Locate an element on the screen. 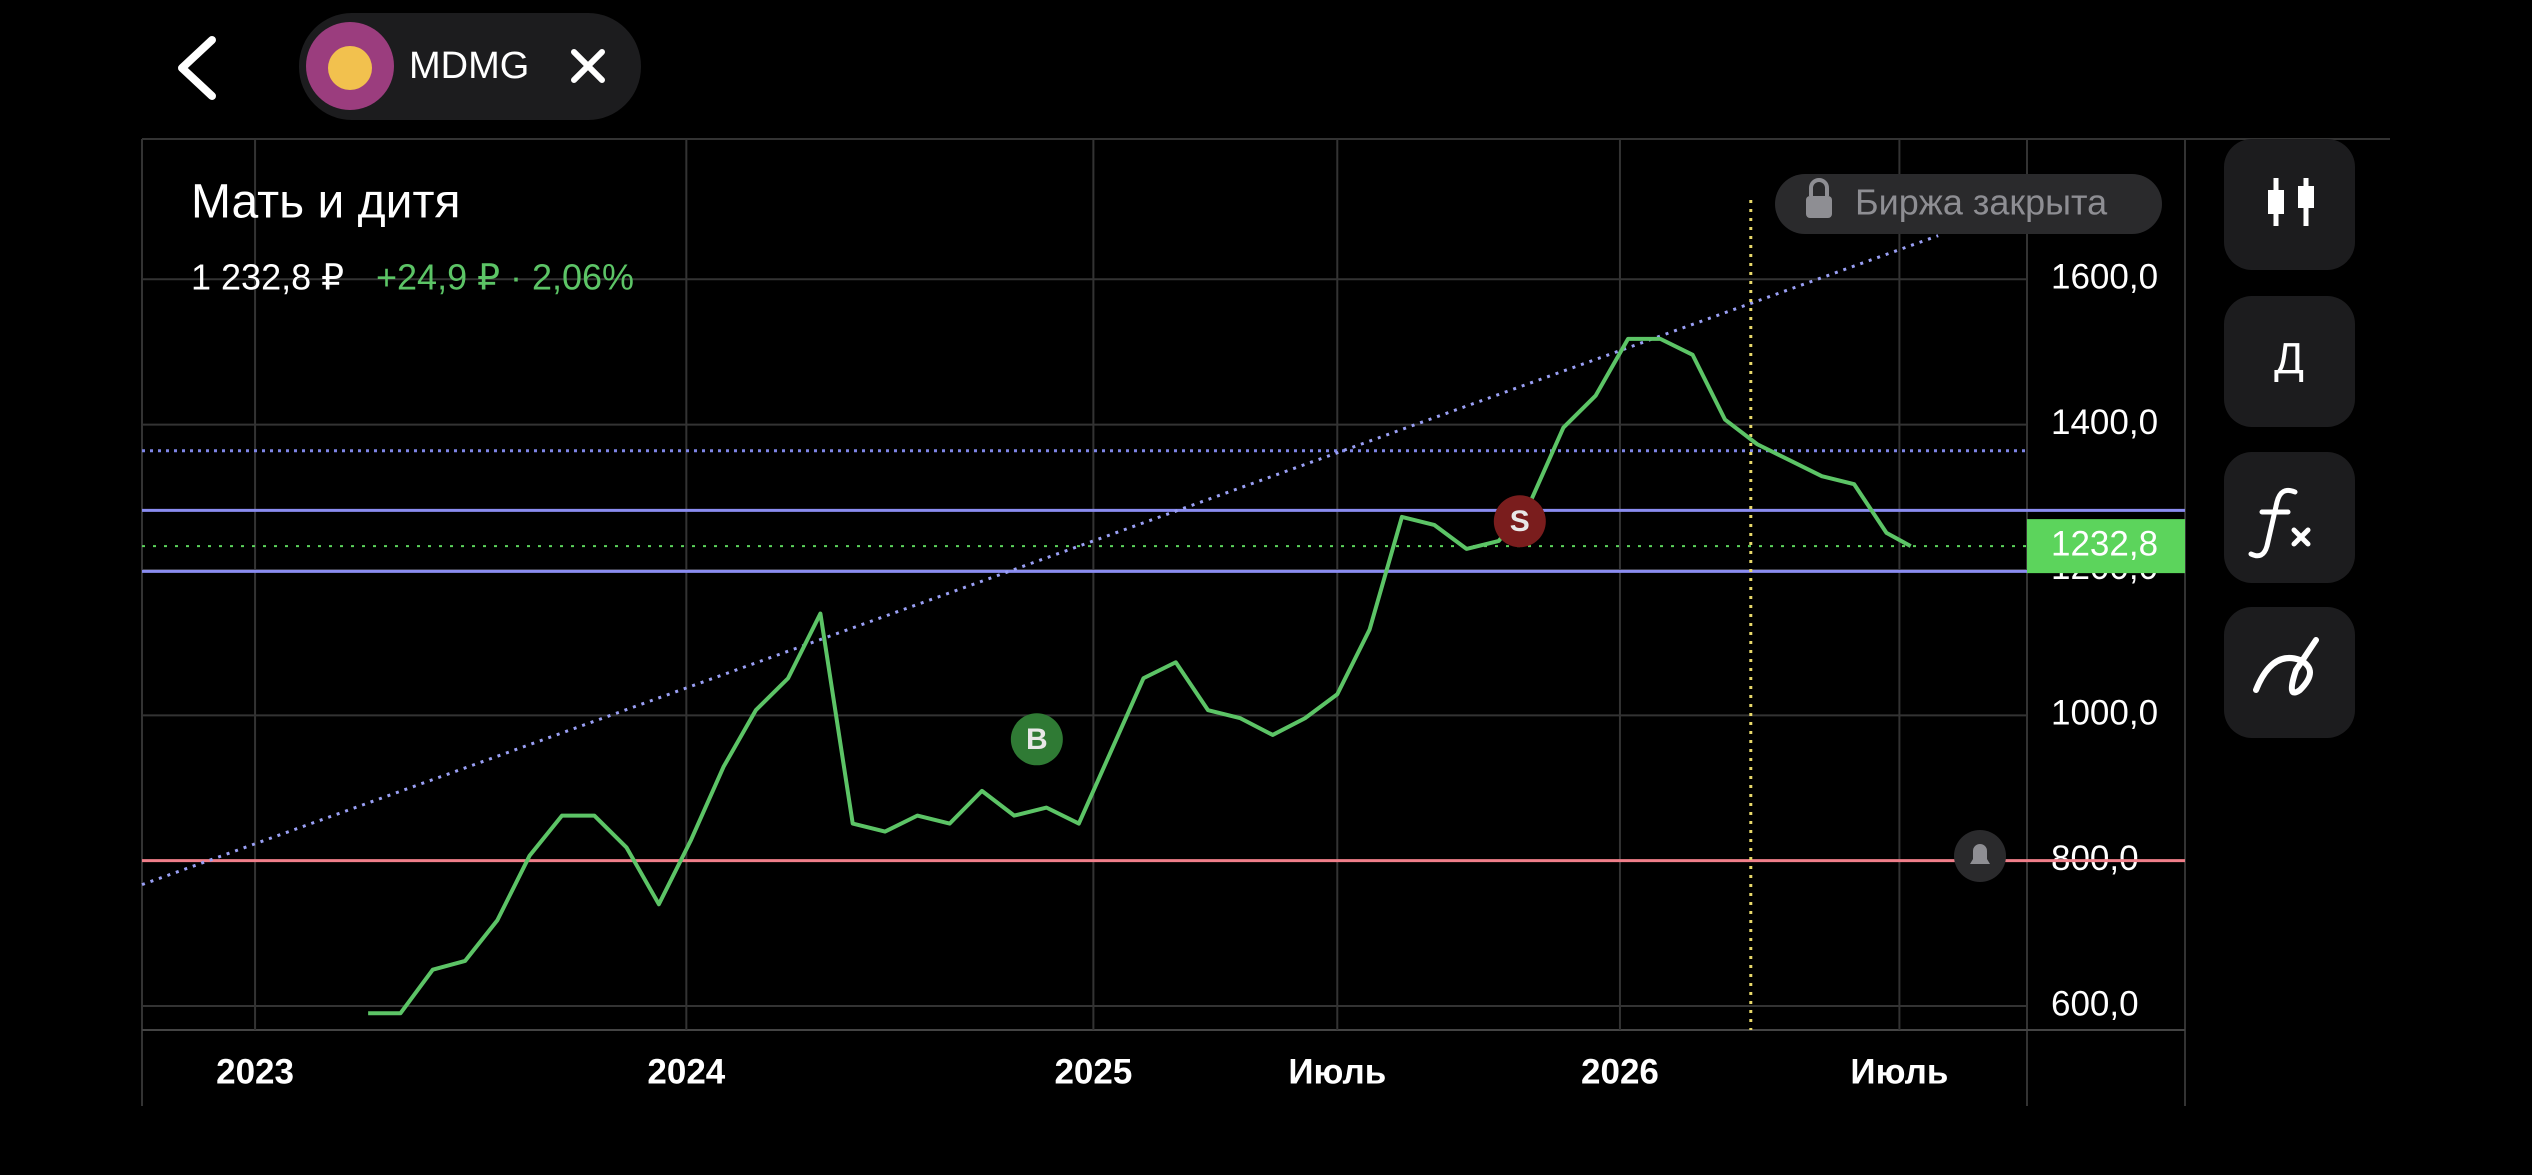 The height and width of the screenshot is (1175, 2532). y-tick-label: 1600,0 is located at coordinates (2104, 277).